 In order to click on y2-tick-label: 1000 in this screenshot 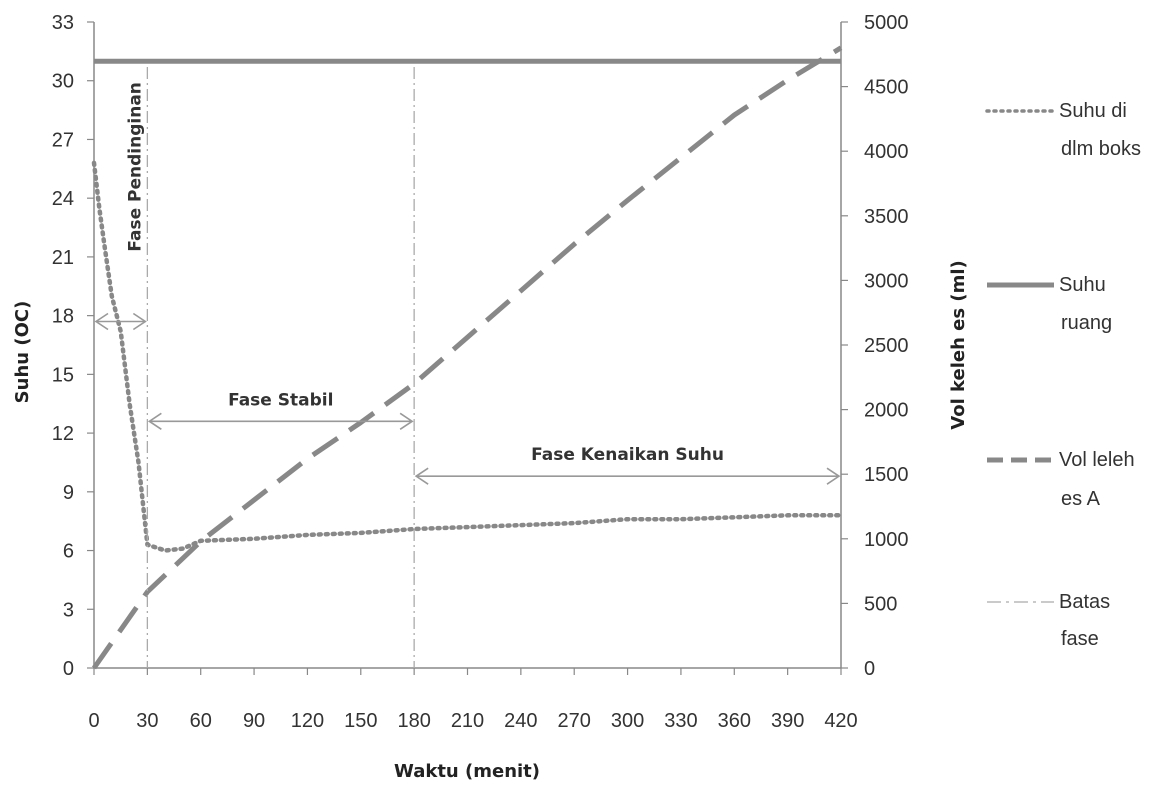, I will do `click(886, 540)`.